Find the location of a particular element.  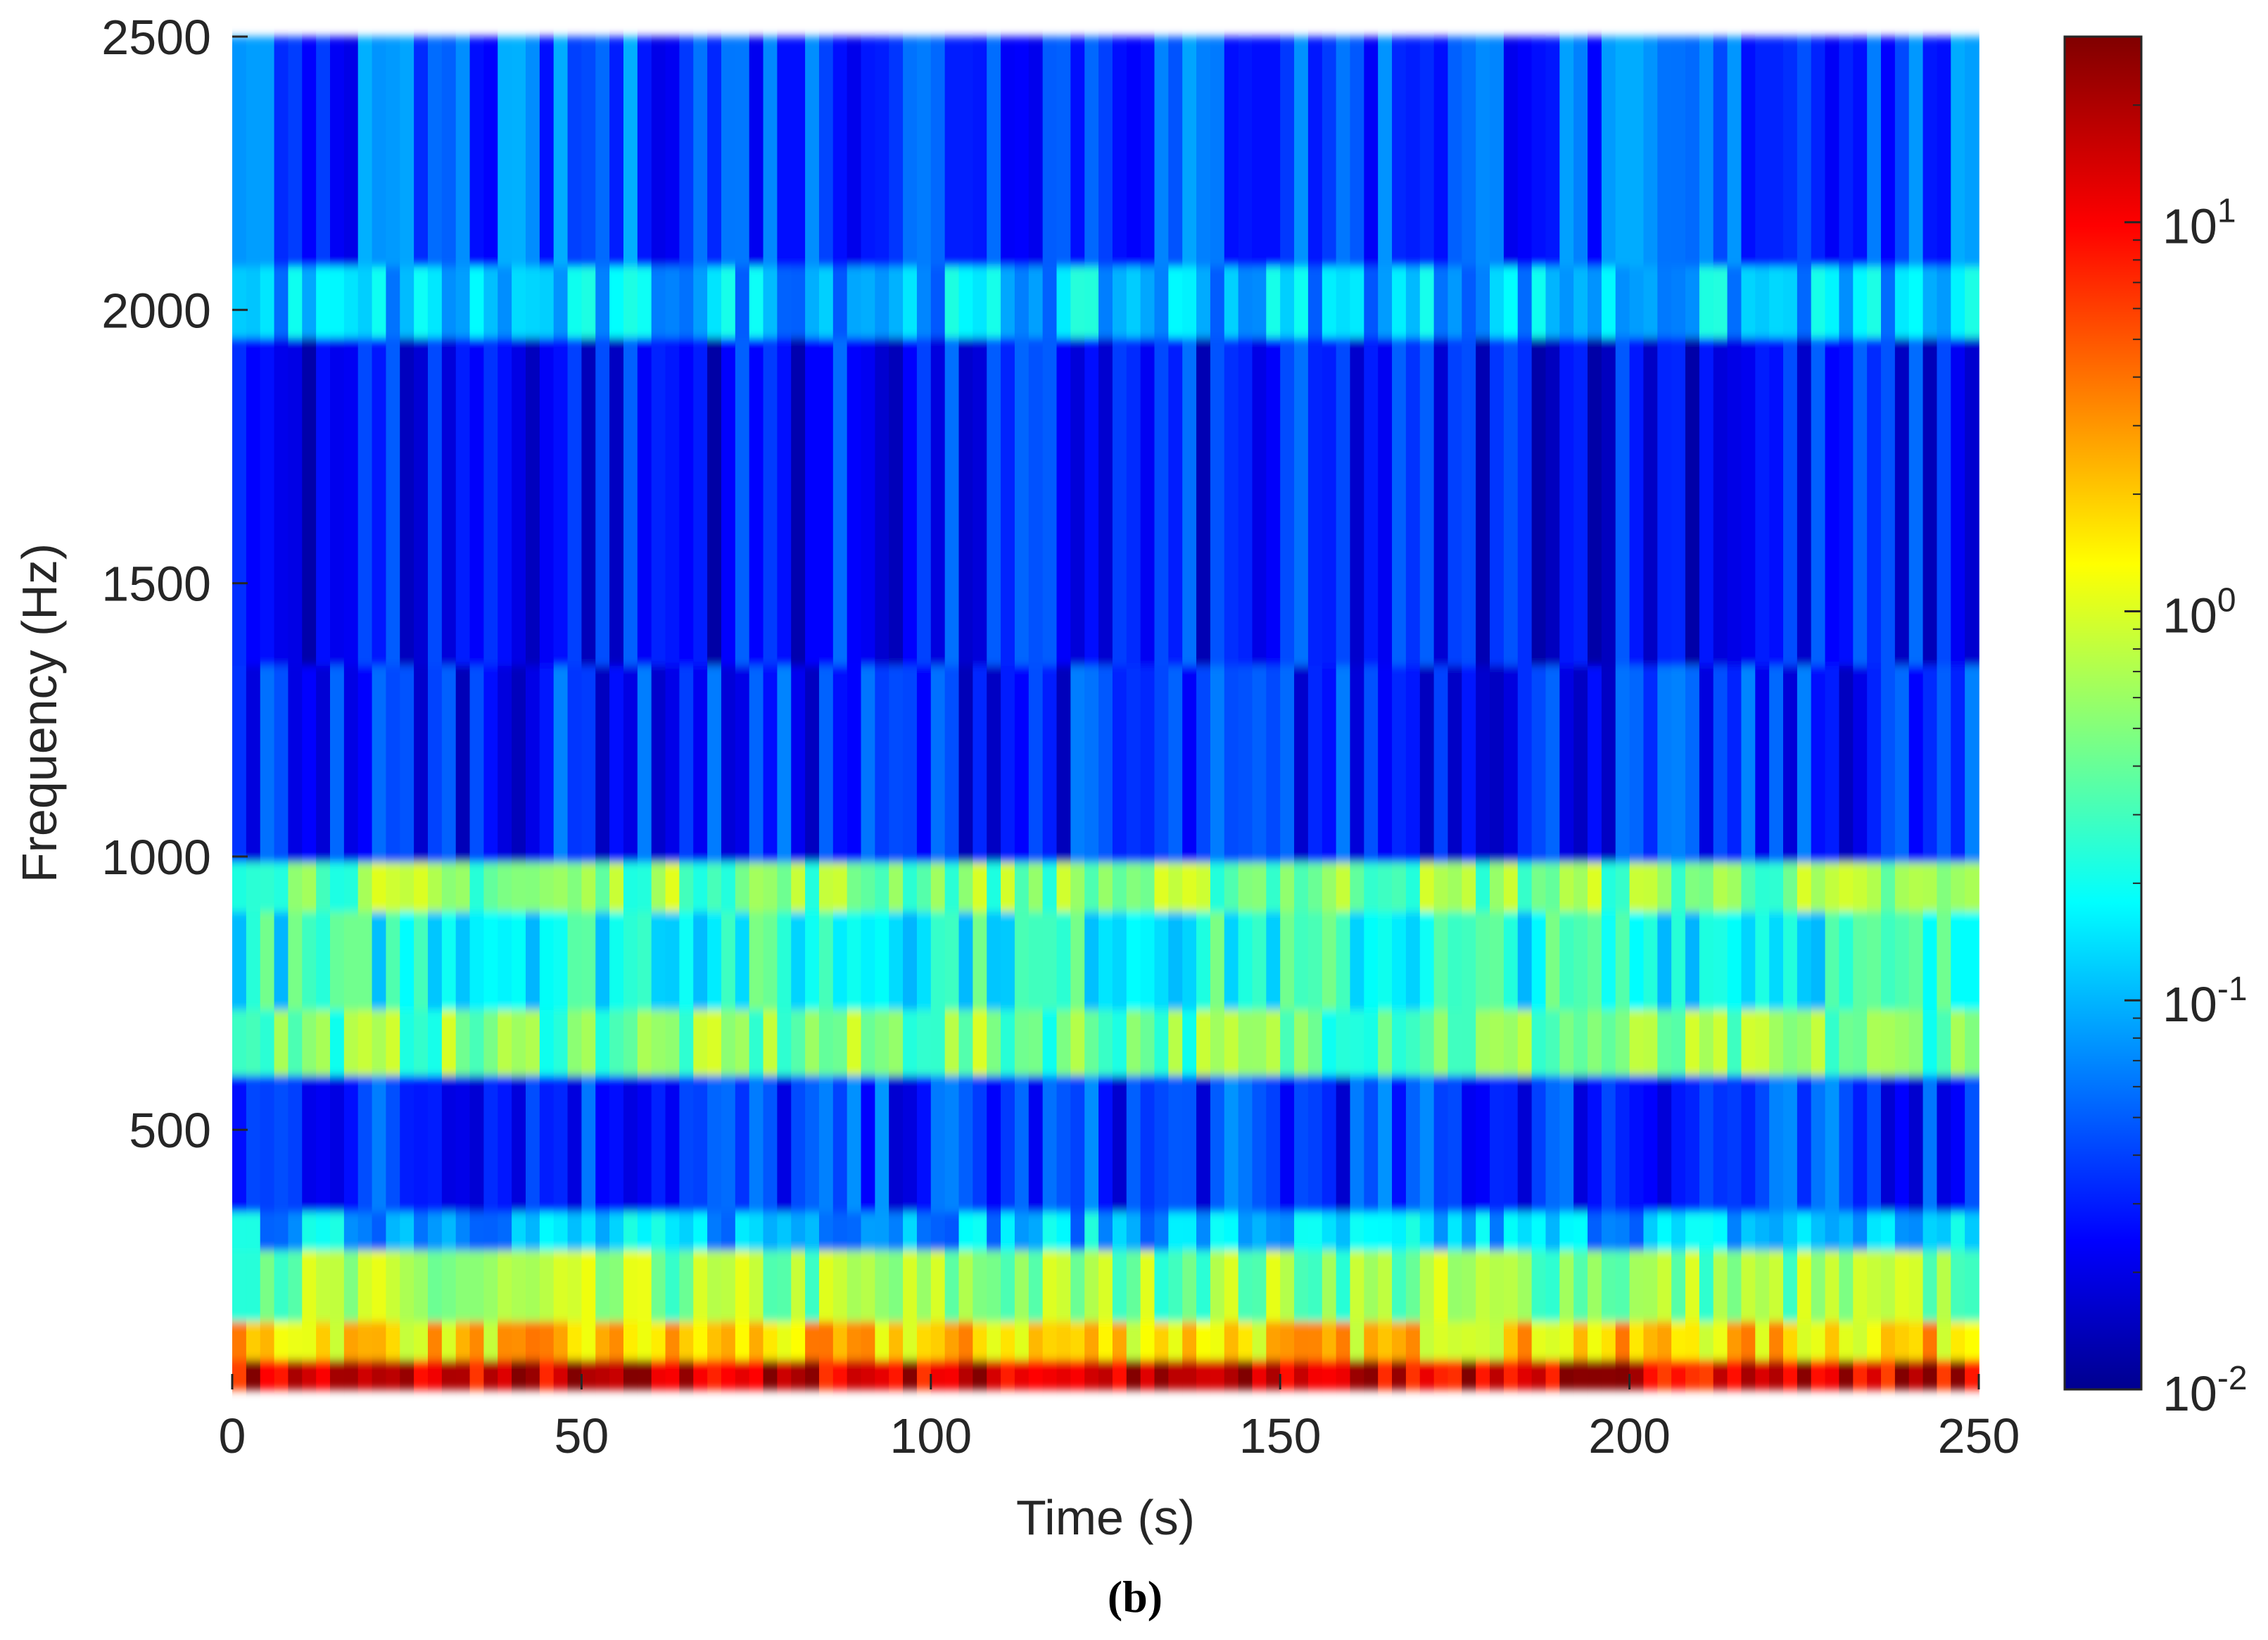

x-tick-label: 0 is located at coordinates (232, 1435).